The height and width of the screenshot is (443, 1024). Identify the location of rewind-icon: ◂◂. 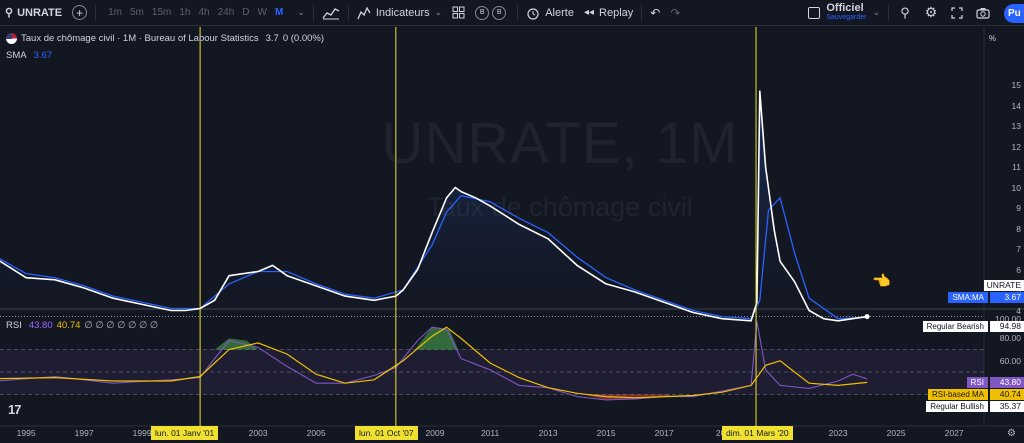
(589, 12).